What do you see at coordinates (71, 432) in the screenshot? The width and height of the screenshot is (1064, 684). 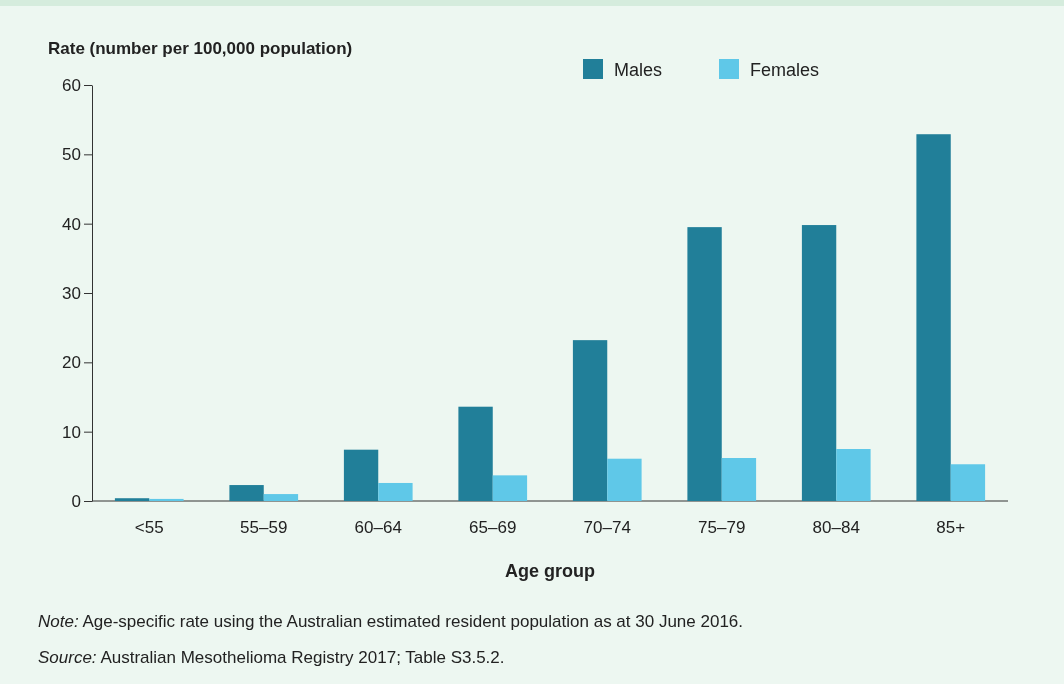 I see `y-tick-label: 10` at bounding box center [71, 432].